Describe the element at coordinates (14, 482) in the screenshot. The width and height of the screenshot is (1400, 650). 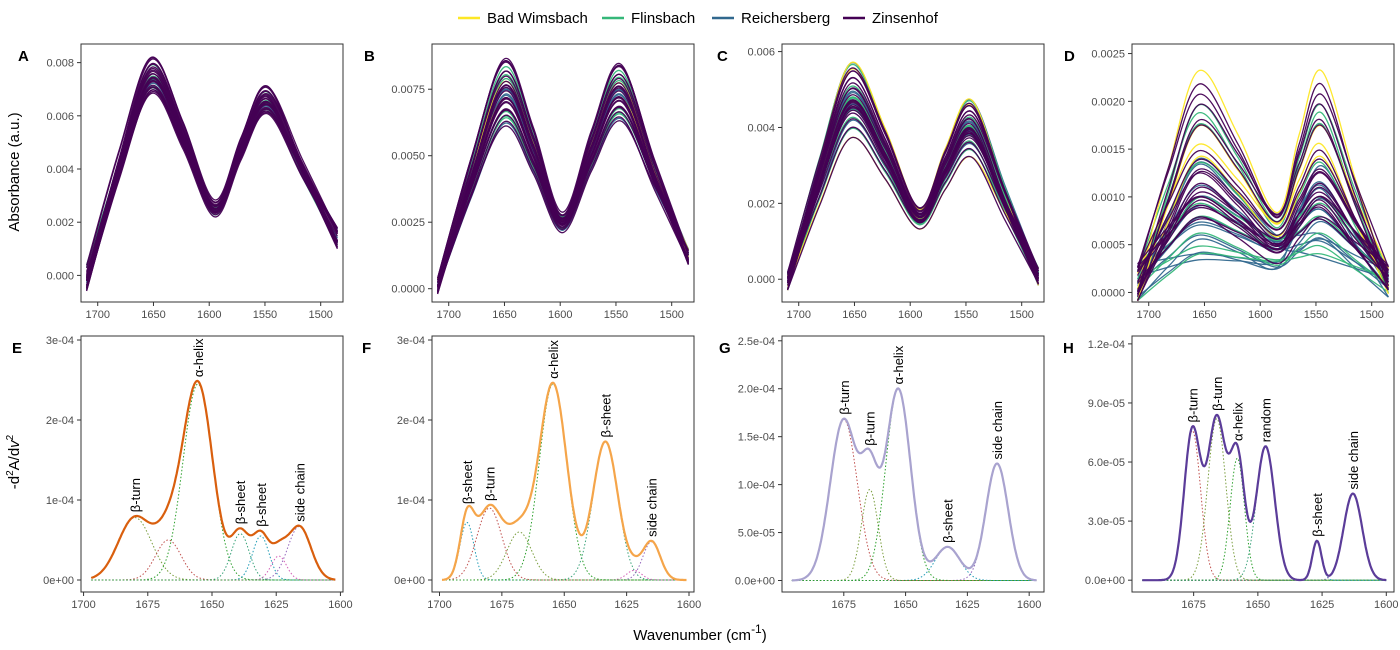
I see `y-title-part: -d` at that location.